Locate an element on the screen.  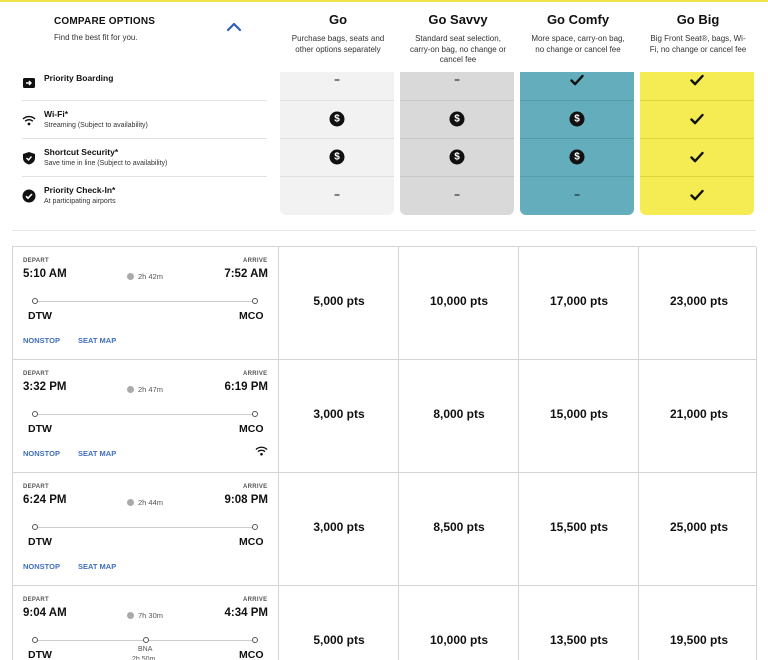
depart-time: 9:04 AM is located at coordinates (45, 613).